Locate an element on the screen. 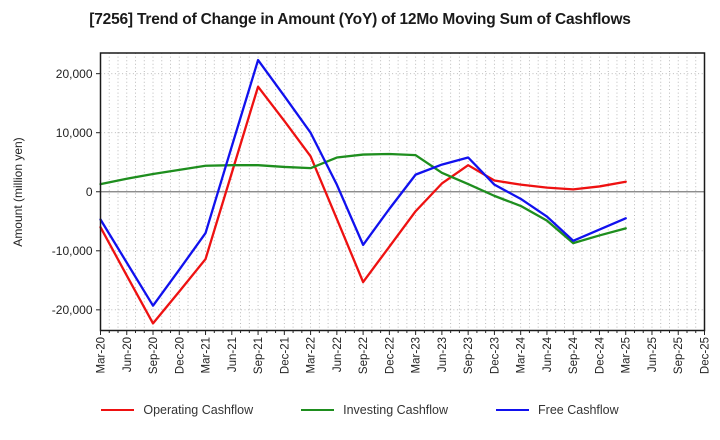  x-tick-label: Dec-22 is located at coordinates (390, 355).